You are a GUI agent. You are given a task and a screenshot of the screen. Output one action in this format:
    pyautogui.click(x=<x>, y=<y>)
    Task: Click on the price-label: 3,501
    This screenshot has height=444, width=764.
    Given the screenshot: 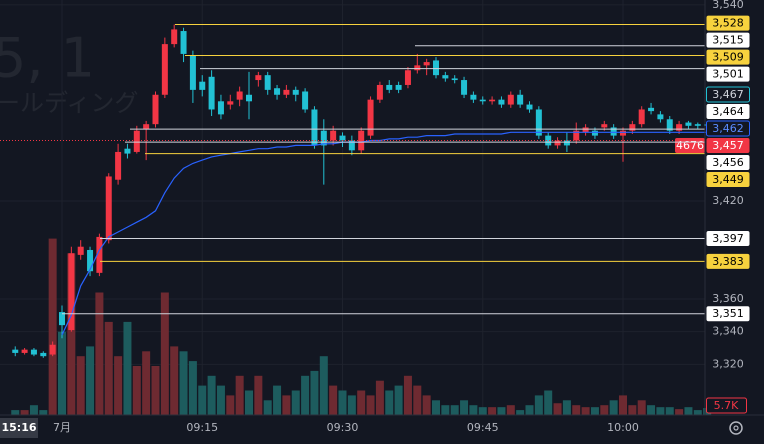 What is the action you would take?
    pyautogui.click(x=728, y=74)
    